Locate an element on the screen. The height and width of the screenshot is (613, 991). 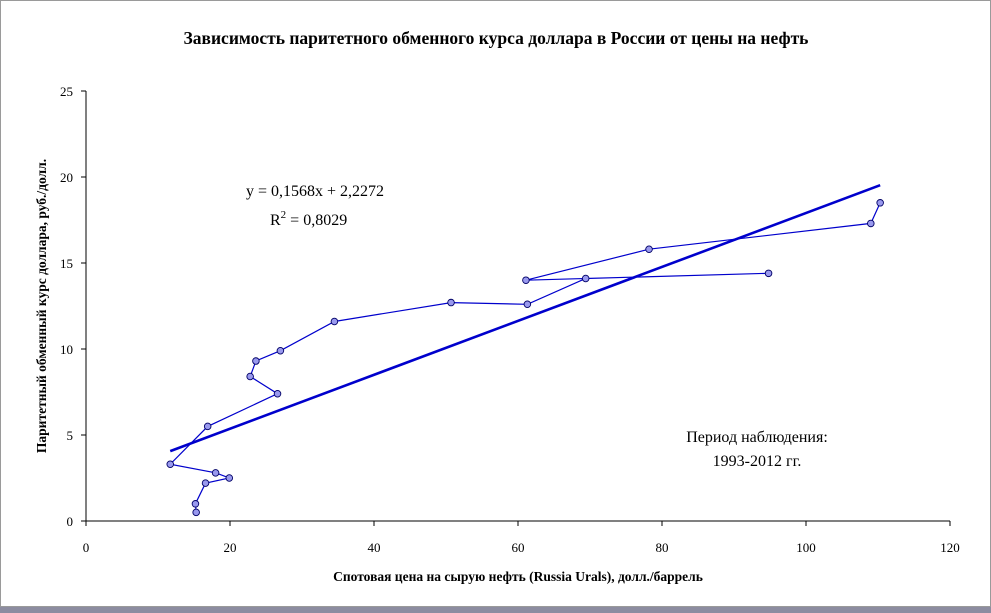
period-label-line2: 1993-2012 гг. is located at coordinates (757, 461).